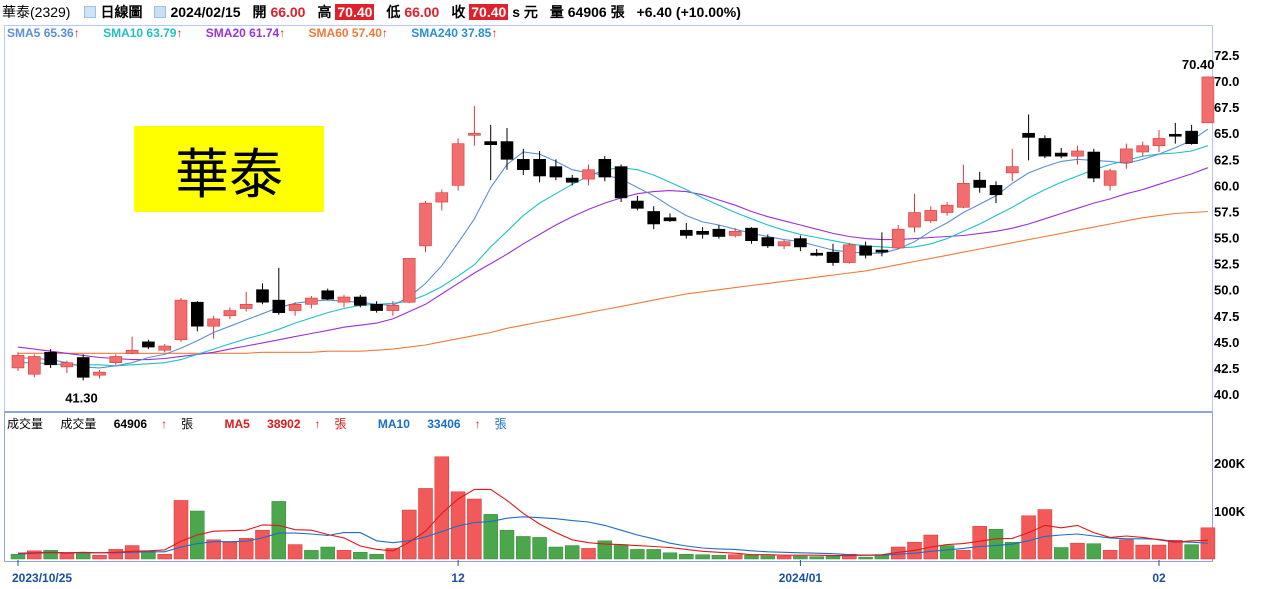  I want to click on legend-sma240-value: 37.85, so click(476, 33).